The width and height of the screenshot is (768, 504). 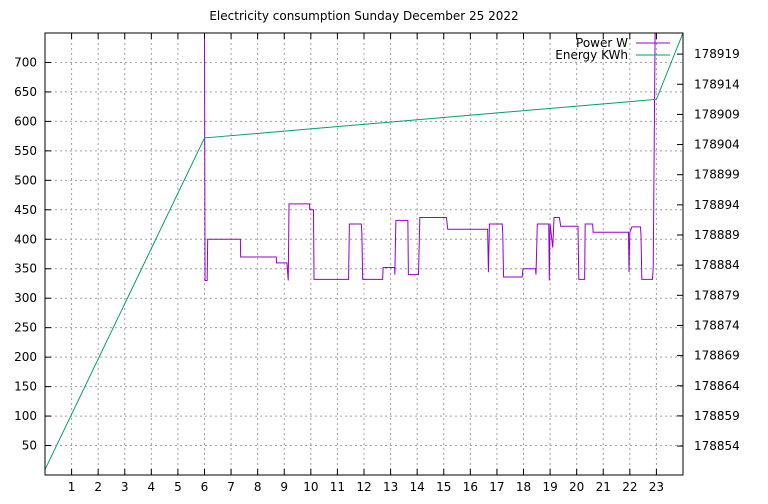 What do you see at coordinates (125, 487) in the screenshot?
I see `x-tick-label: 3` at bounding box center [125, 487].